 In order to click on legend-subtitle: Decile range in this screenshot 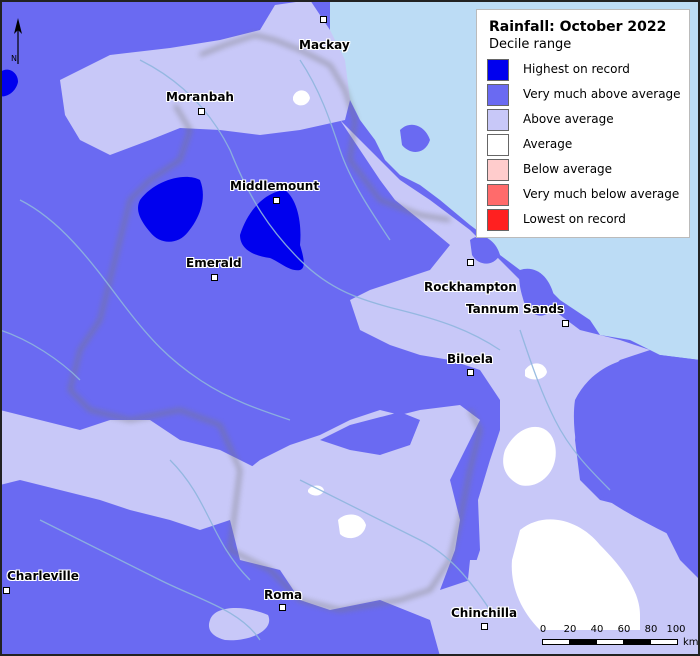, I will do `click(530, 44)`.